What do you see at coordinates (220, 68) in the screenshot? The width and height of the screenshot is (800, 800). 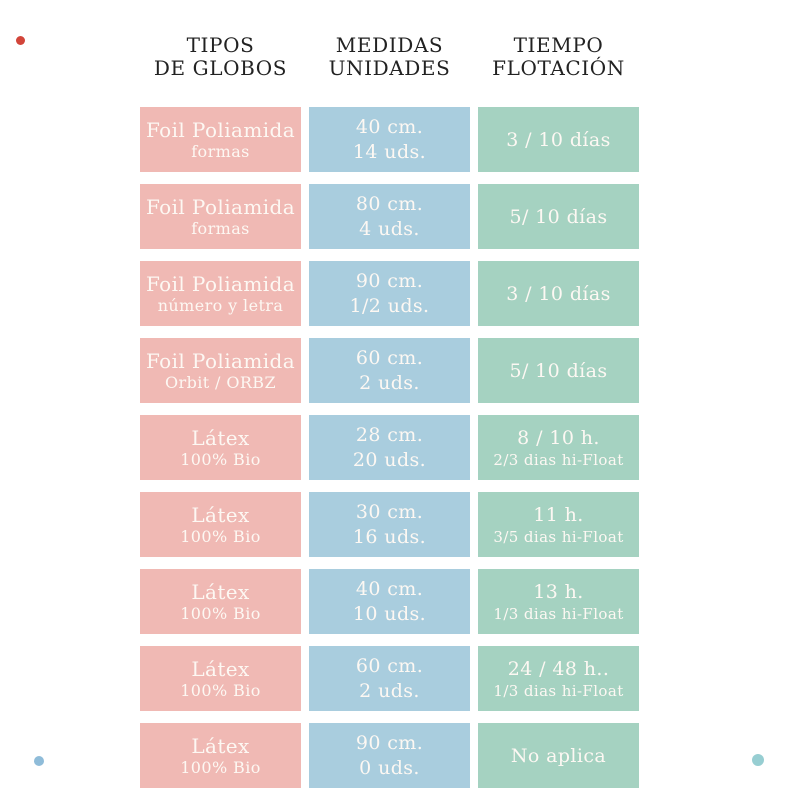 I see `header-line: DE GLOBOS` at bounding box center [220, 68].